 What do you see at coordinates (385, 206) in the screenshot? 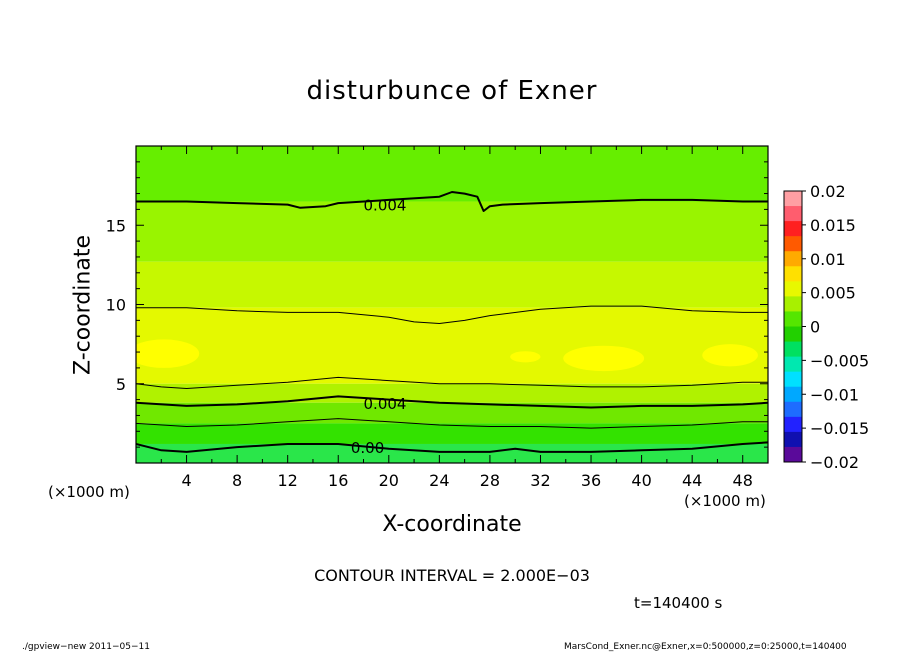
I see `contour-label-0: 0.004` at bounding box center [385, 206].